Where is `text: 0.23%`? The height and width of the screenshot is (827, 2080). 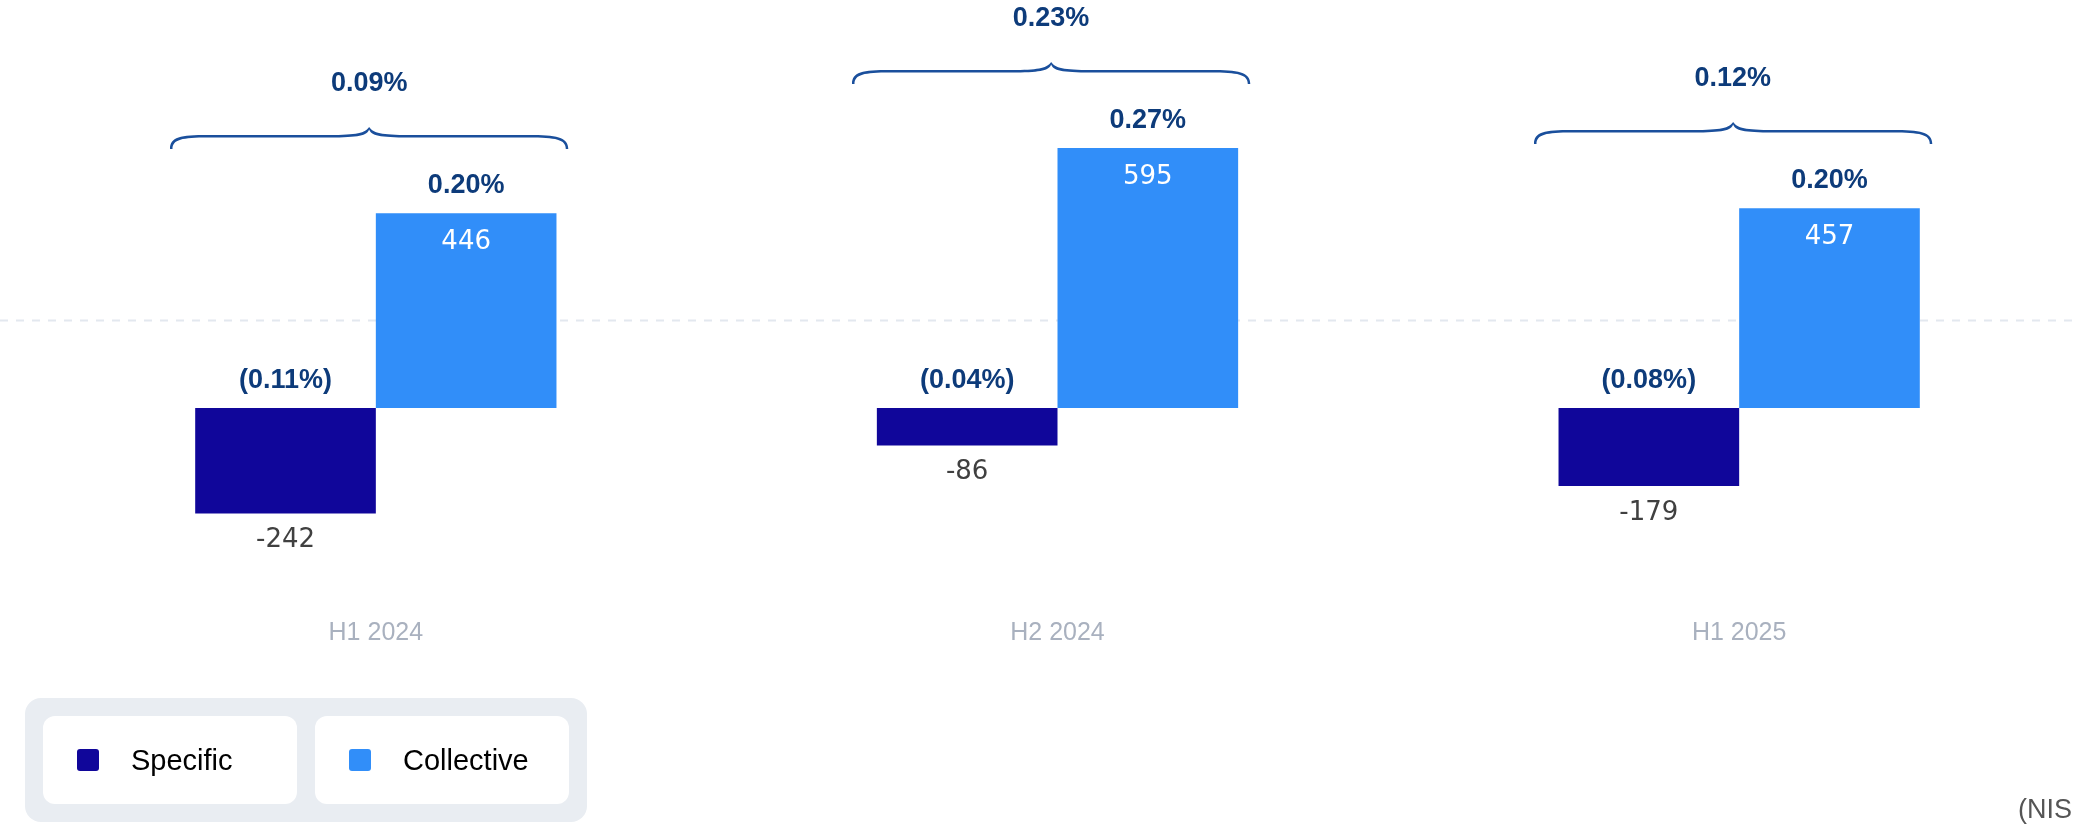 text: 0.23% is located at coordinates (1051, 17).